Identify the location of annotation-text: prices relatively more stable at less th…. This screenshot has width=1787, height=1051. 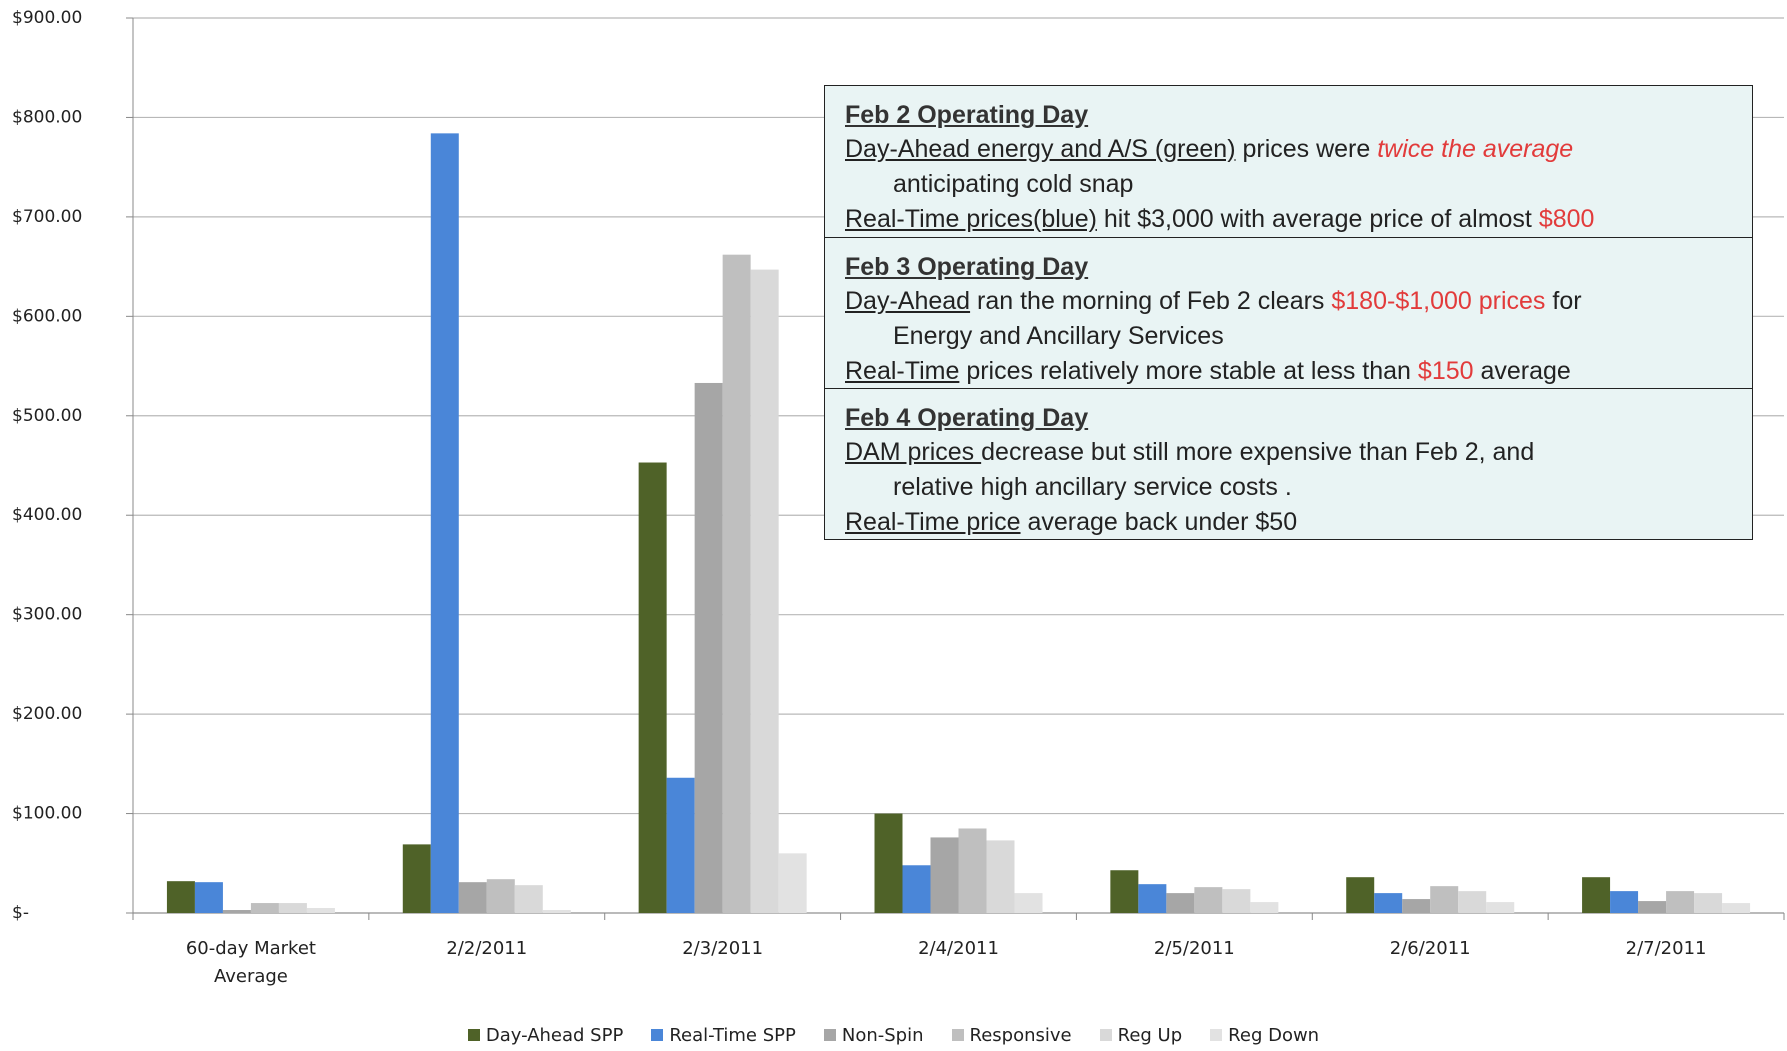
(1188, 371).